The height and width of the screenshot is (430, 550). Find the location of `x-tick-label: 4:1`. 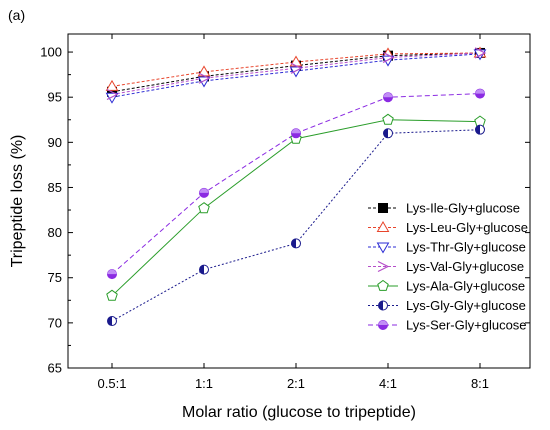

x-tick-label: 4:1 is located at coordinates (388, 383).